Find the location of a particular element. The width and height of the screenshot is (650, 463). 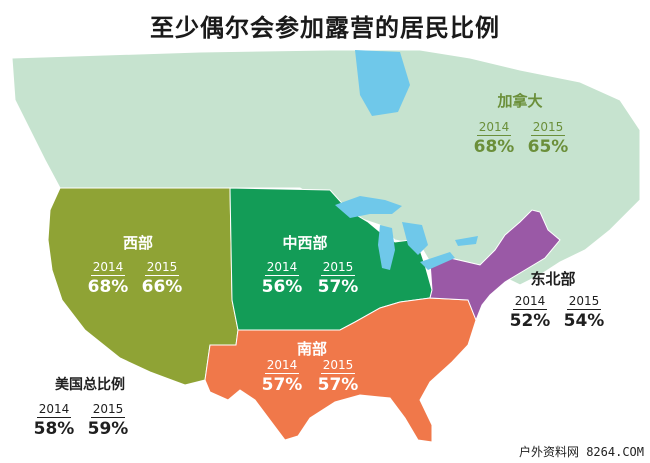

west-2014-stat: 2014 68% is located at coordinates (108, 276).